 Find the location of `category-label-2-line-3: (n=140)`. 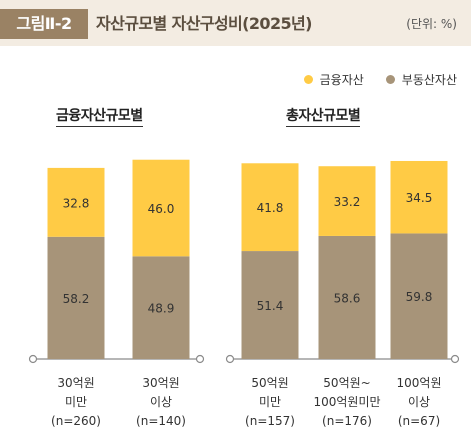

category-label-2-line-3: (n=140) is located at coordinates (161, 421).